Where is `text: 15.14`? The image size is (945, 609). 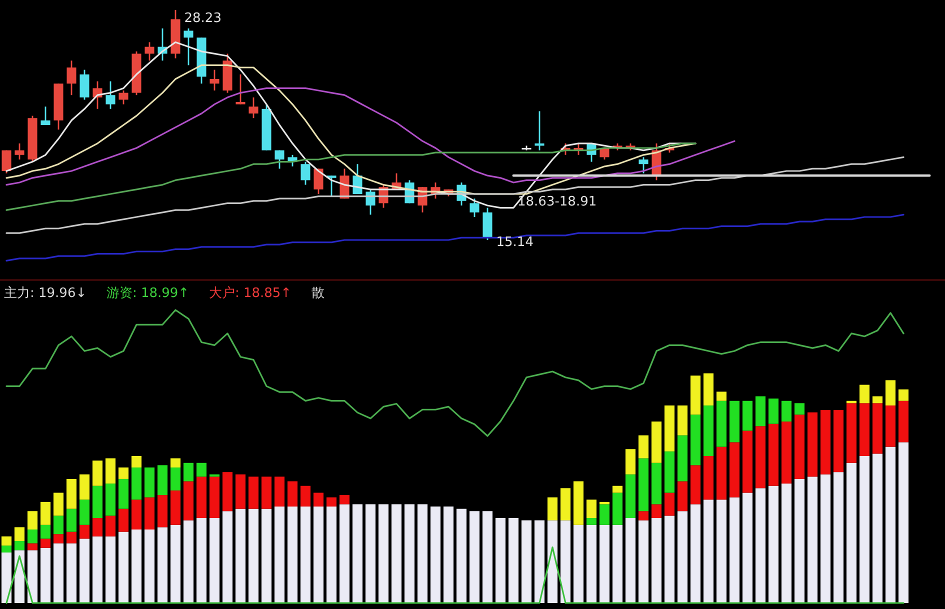
text: 15.14 is located at coordinates (515, 242).